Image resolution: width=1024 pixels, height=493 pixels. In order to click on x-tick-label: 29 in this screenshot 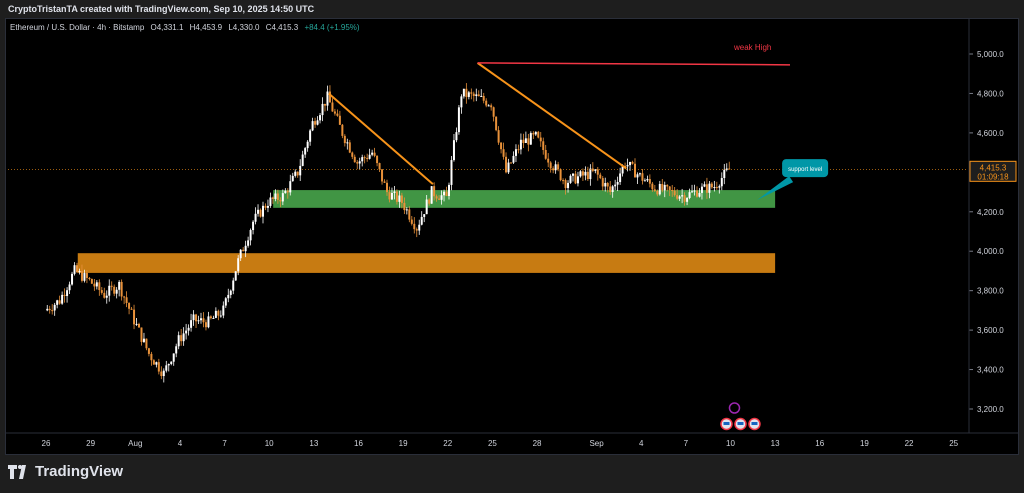, I will do `click(90, 443)`.